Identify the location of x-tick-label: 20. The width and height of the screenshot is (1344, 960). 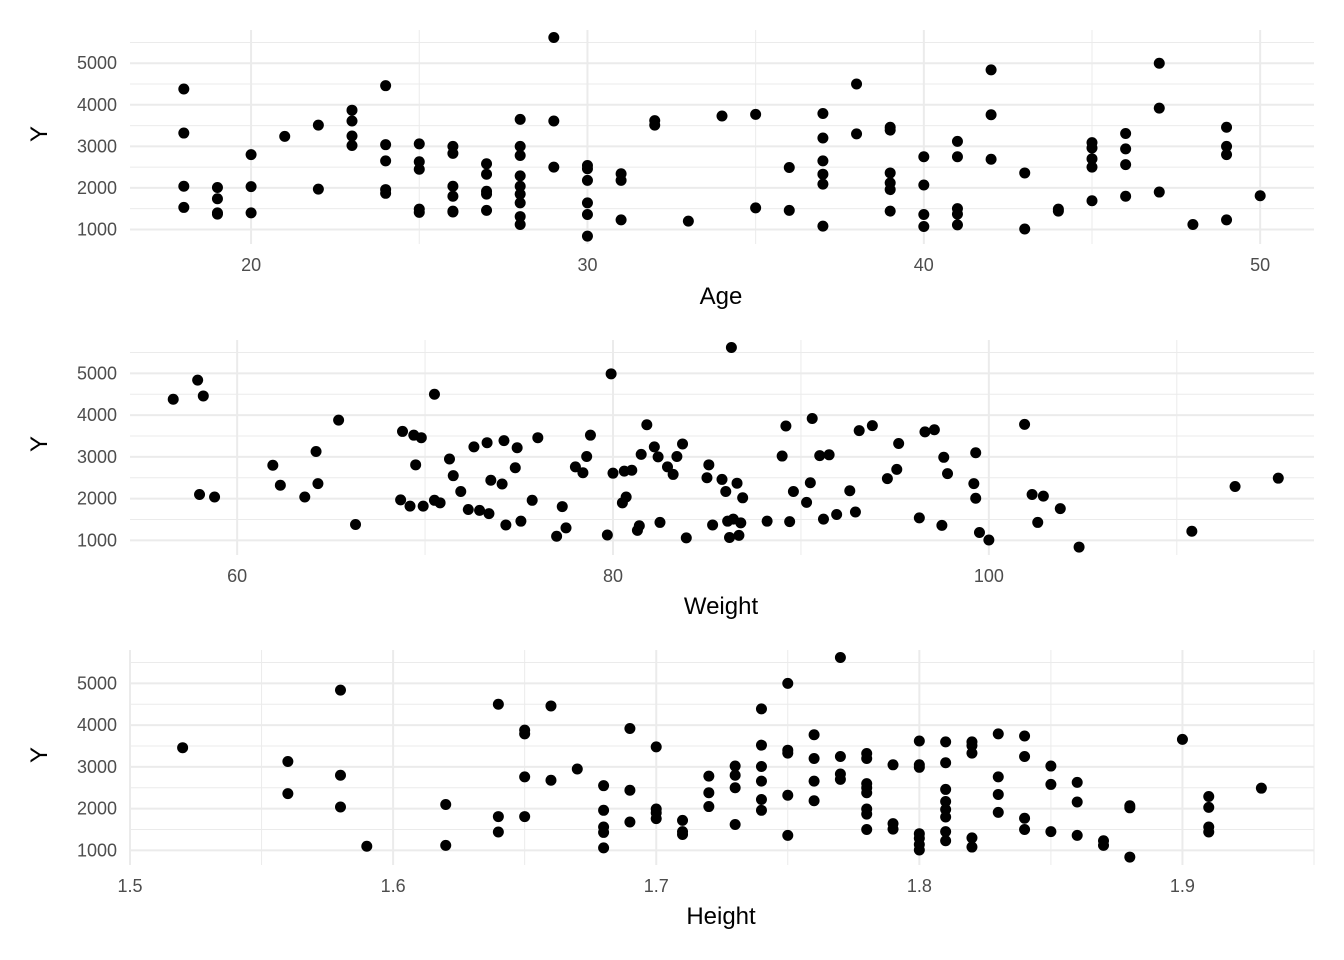
(251, 265).